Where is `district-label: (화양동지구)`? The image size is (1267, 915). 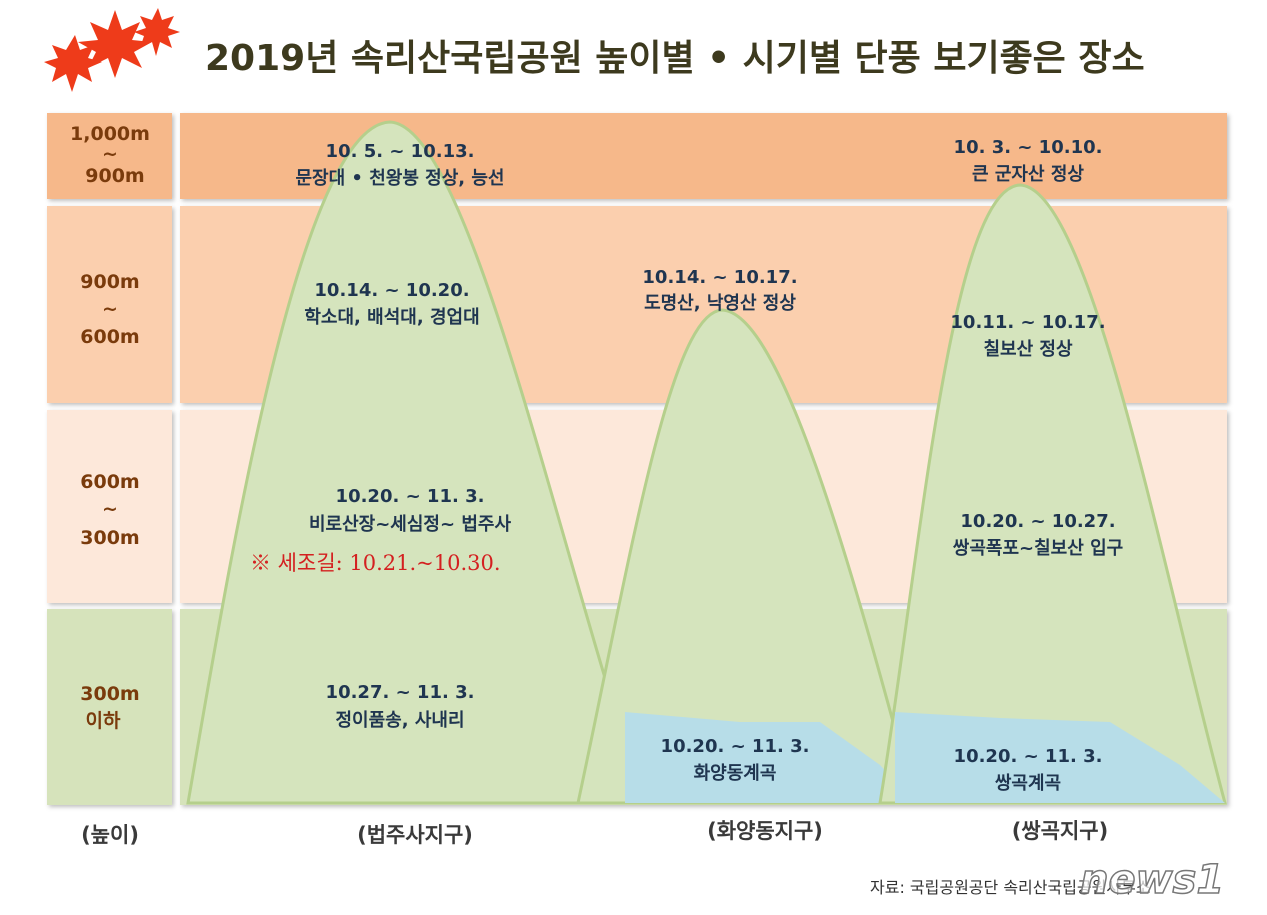
district-label: (화양동지구) is located at coordinates (765, 831).